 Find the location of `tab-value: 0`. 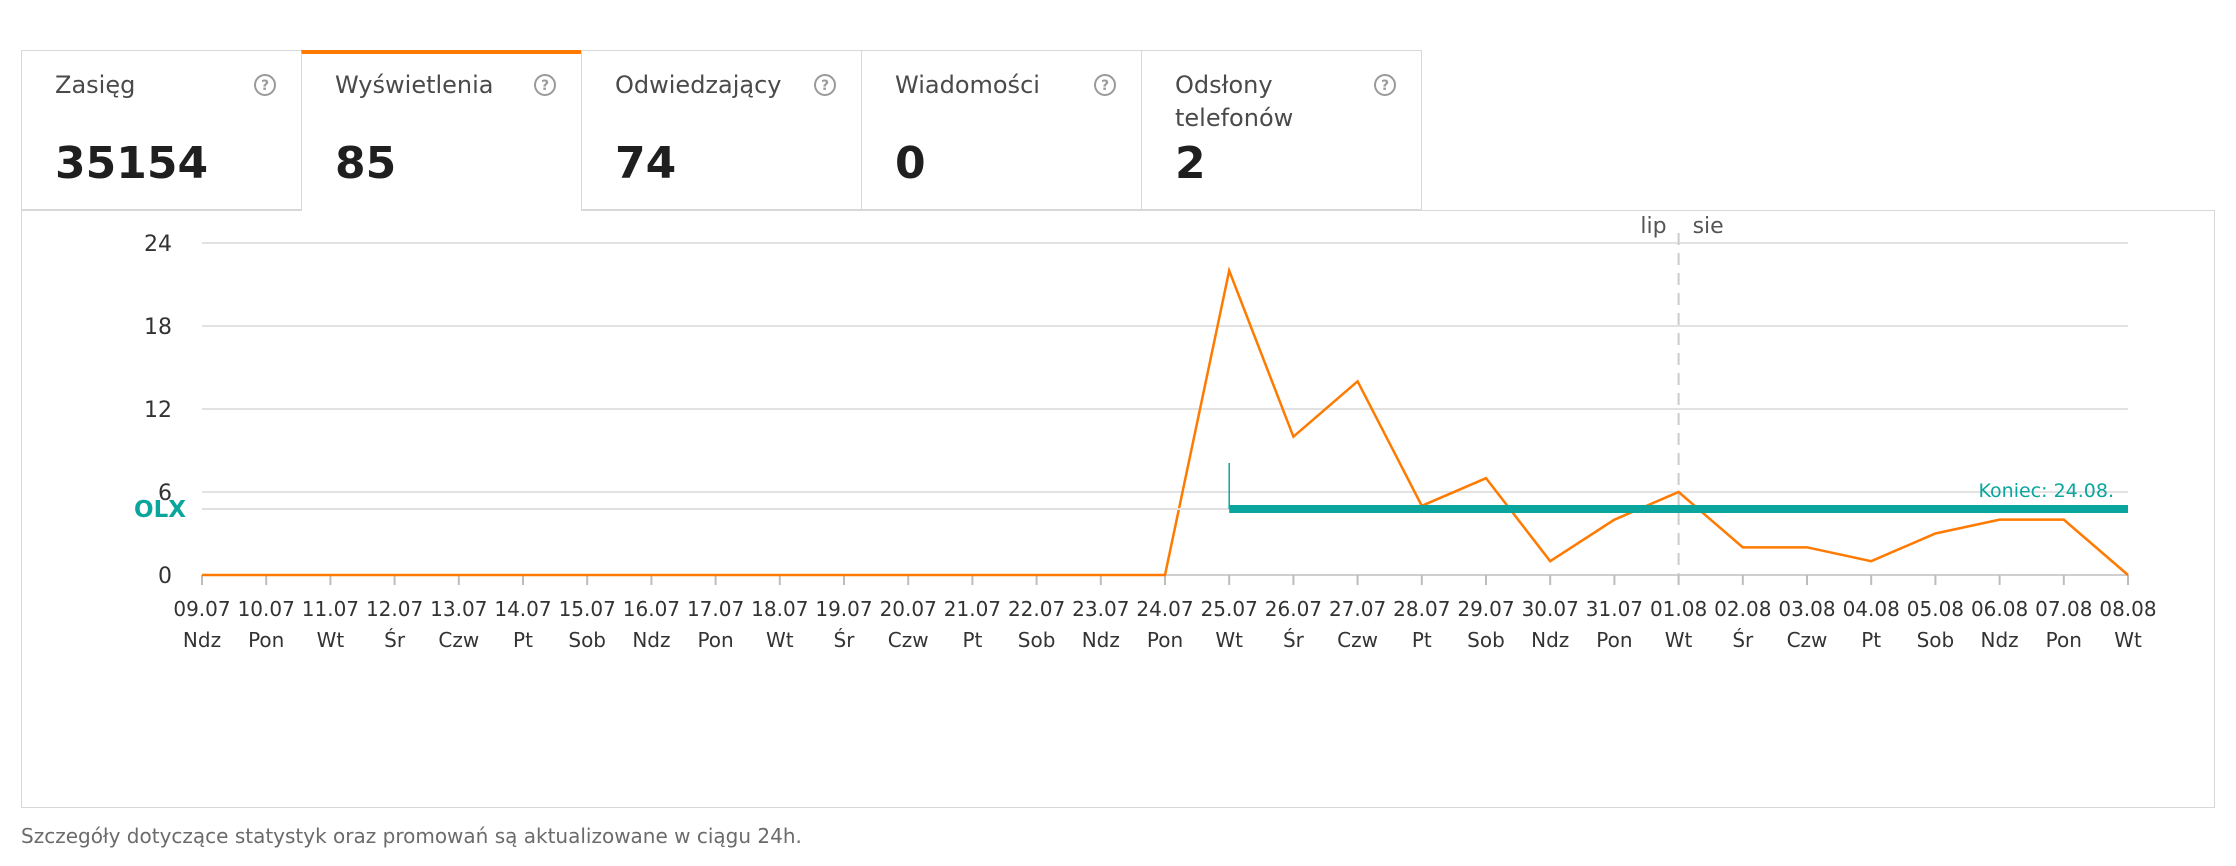

tab-value: 0 is located at coordinates (910, 163).